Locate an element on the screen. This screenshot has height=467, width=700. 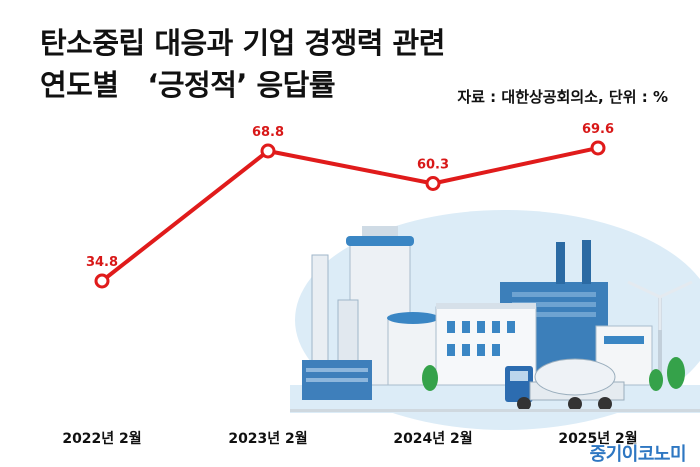
title-line-2: 연도별 ‘긍정적’ 응답률 is located at coordinates (188, 85).